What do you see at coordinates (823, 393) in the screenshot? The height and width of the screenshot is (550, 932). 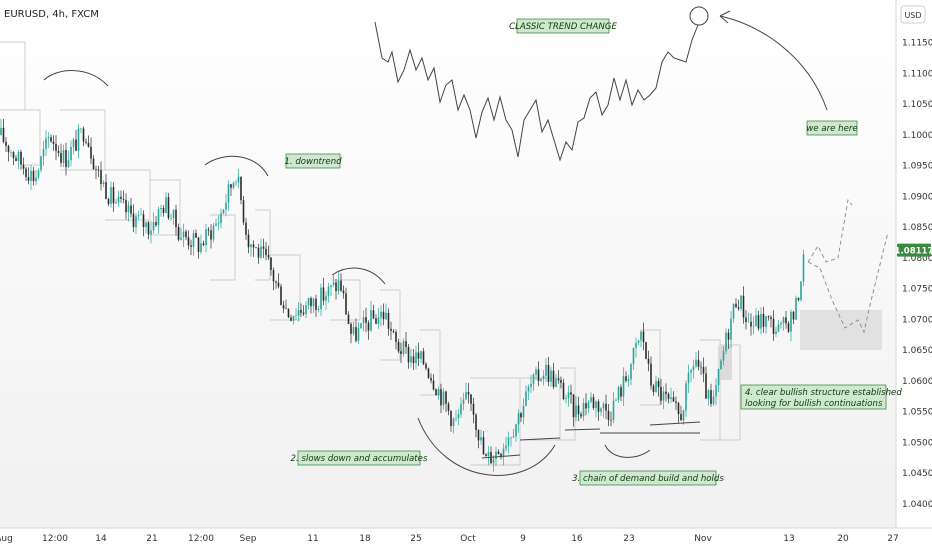 I see `note-bullish-text-1: 4. clear bullish structure established` at bounding box center [823, 393].